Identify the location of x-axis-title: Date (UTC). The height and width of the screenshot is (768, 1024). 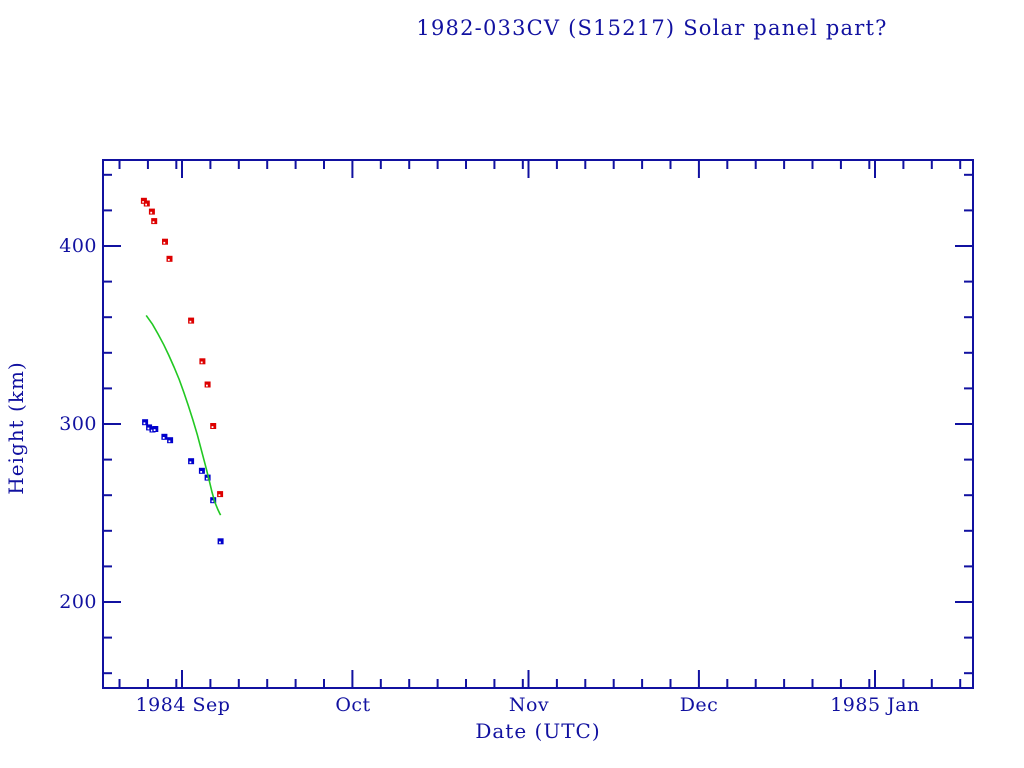
(538, 731).